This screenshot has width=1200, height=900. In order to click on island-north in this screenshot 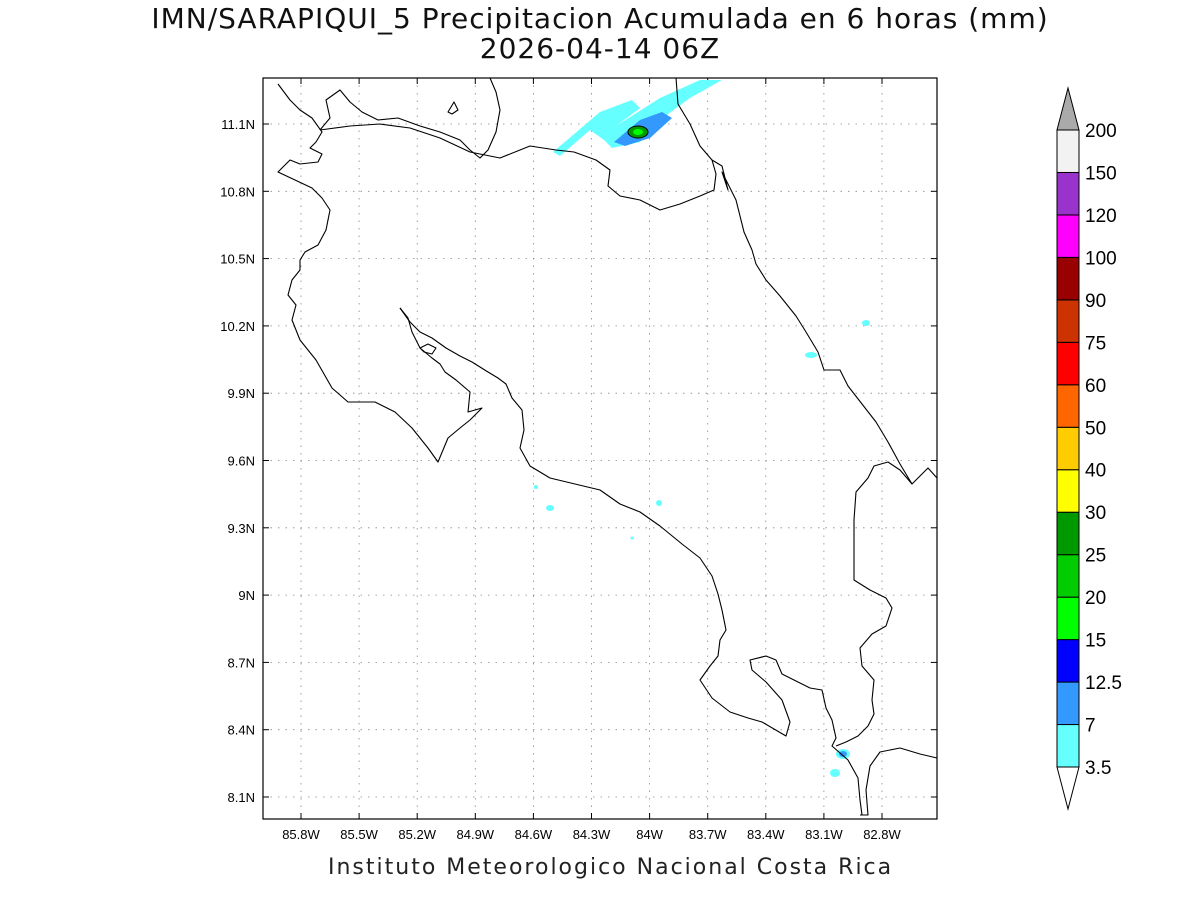, I will do `click(453, 108)`.